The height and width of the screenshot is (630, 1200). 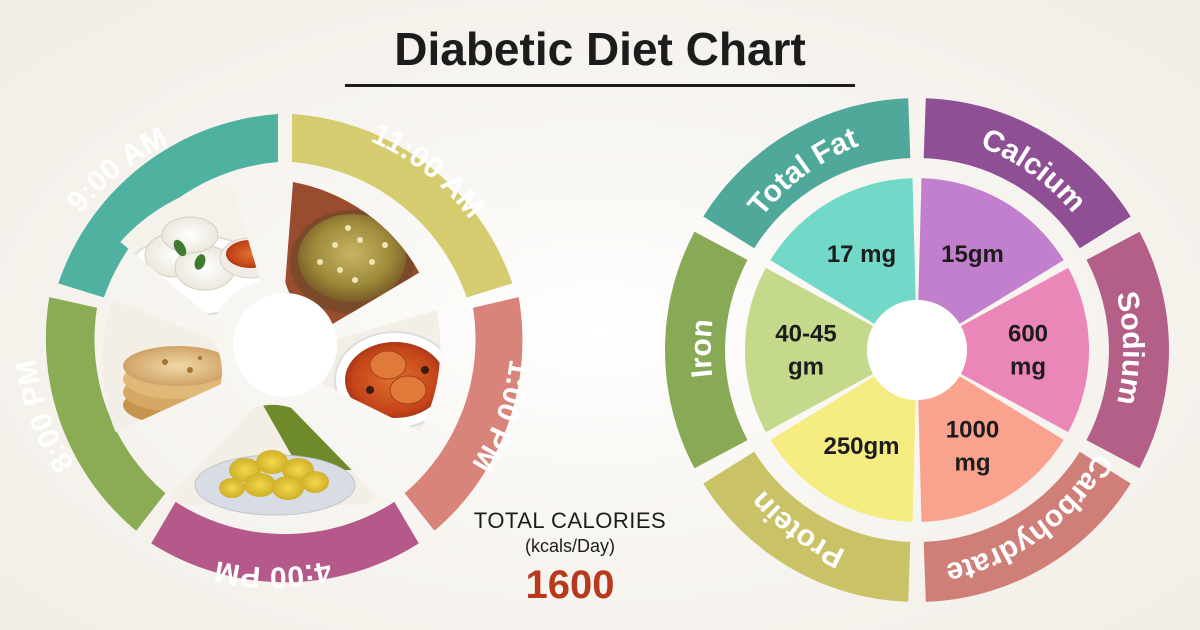 What do you see at coordinates (569, 546) in the screenshot?
I see `total-calories-unit: (kcals/Day)` at bounding box center [569, 546].